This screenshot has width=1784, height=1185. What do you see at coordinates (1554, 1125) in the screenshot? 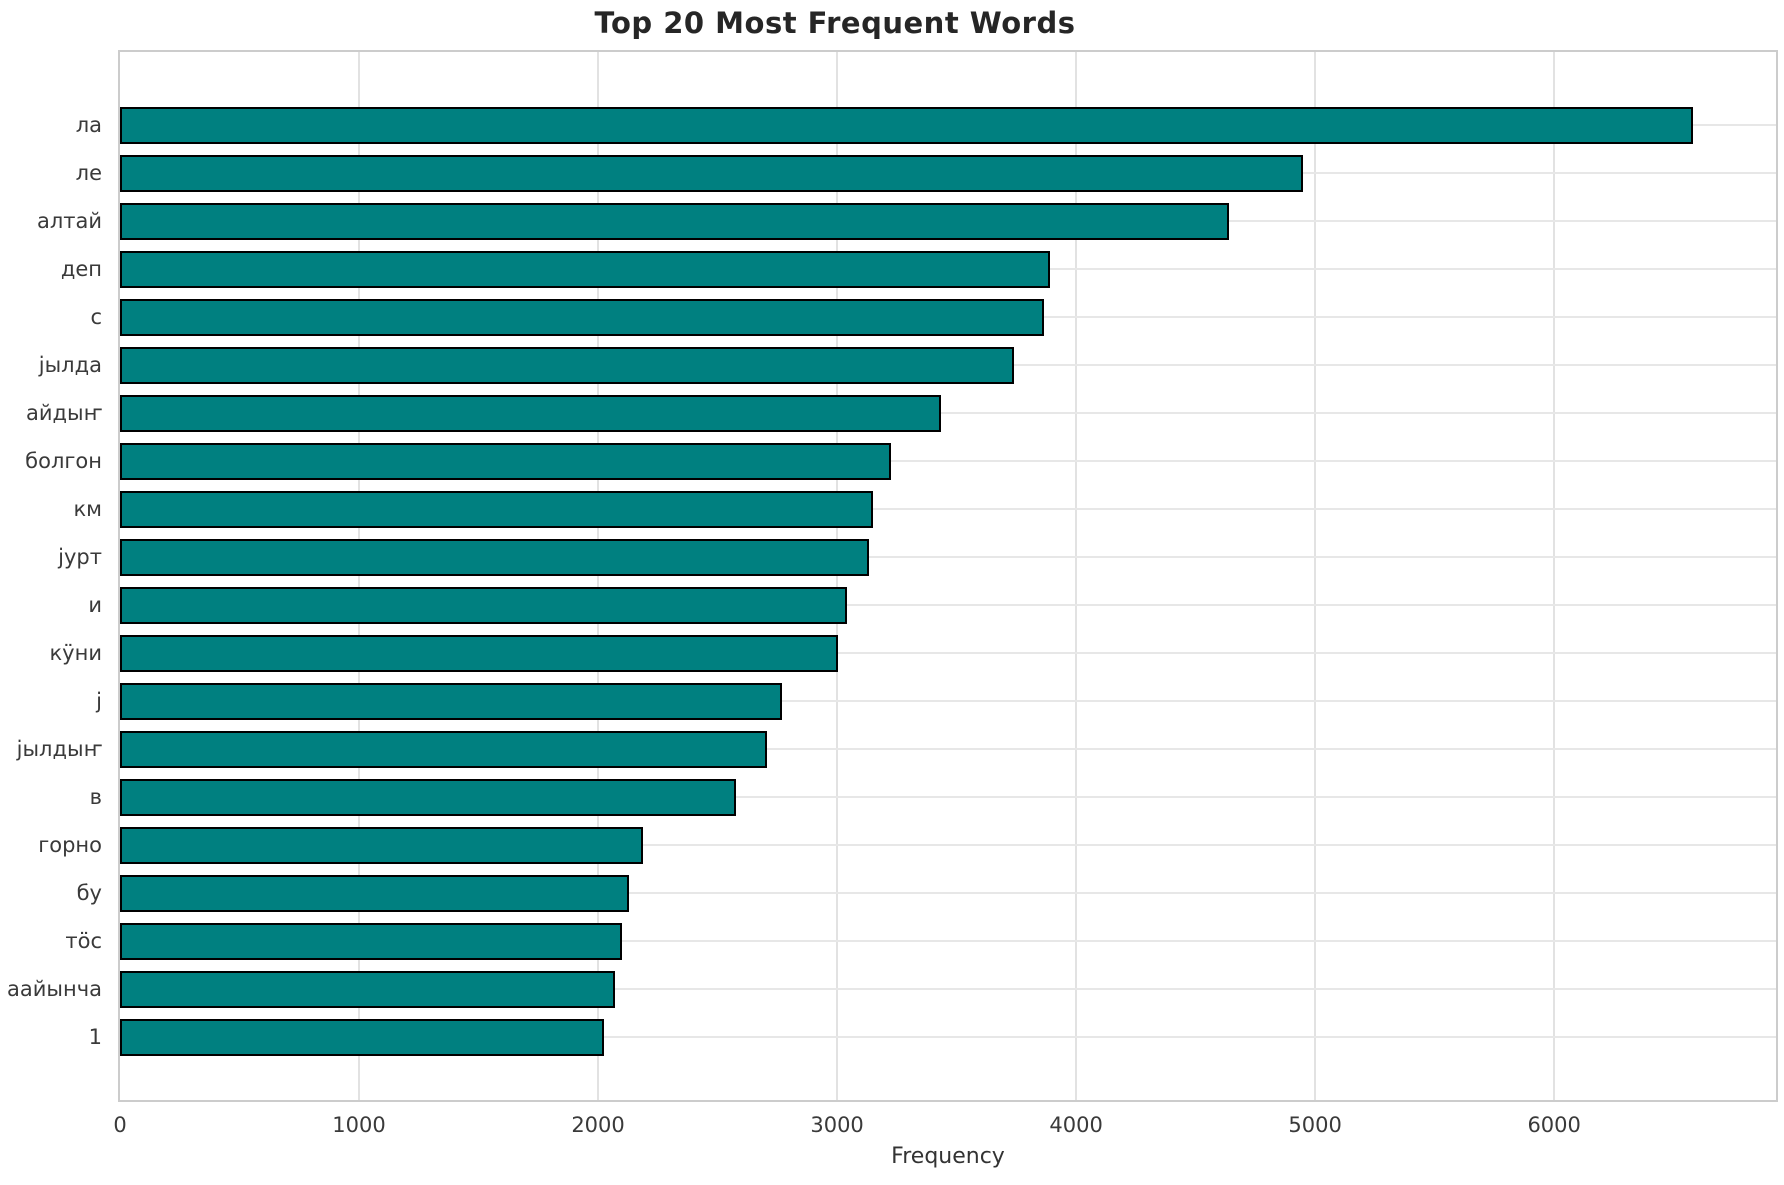
I see `x-tick-label: 6000` at bounding box center [1554, 1125].